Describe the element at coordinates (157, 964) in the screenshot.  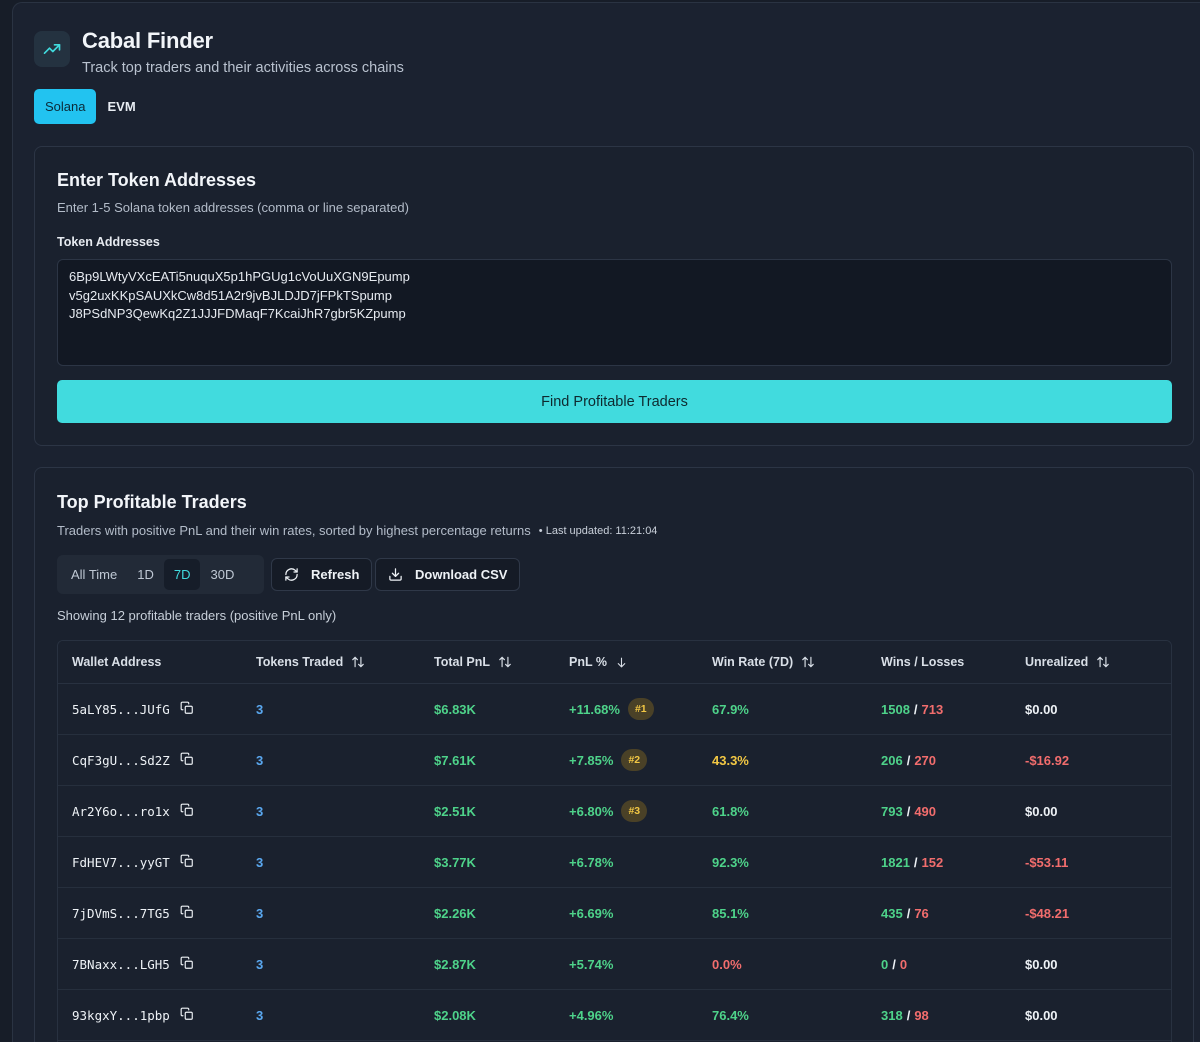
I see `wallet-cell: 7BNaxx...LGH5` at that location.